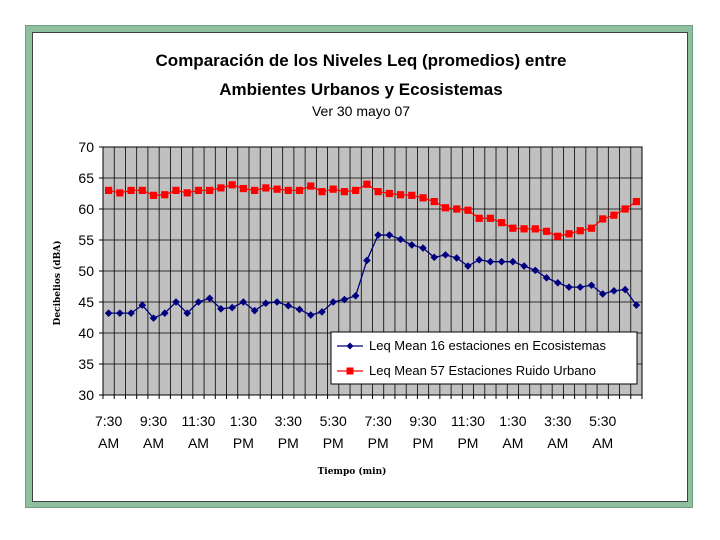 The height and width of the screenshot is (540, 720). Describe the element at coordinates (86, 178) in the screenshot. I see `y-tick-label: 65` at that location.